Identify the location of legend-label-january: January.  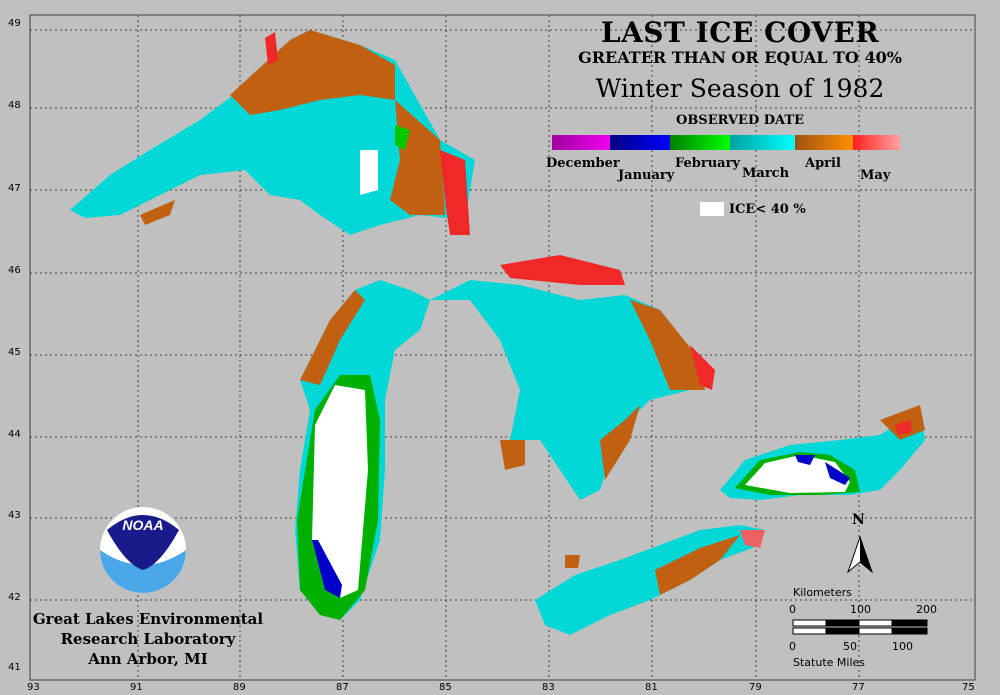
(646, 175).